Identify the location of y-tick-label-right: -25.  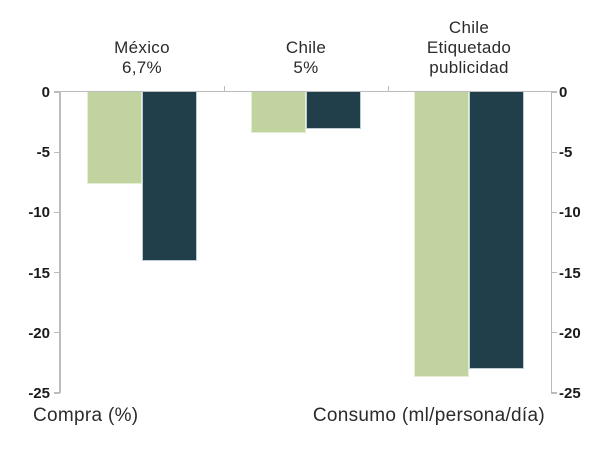
(570, 393).